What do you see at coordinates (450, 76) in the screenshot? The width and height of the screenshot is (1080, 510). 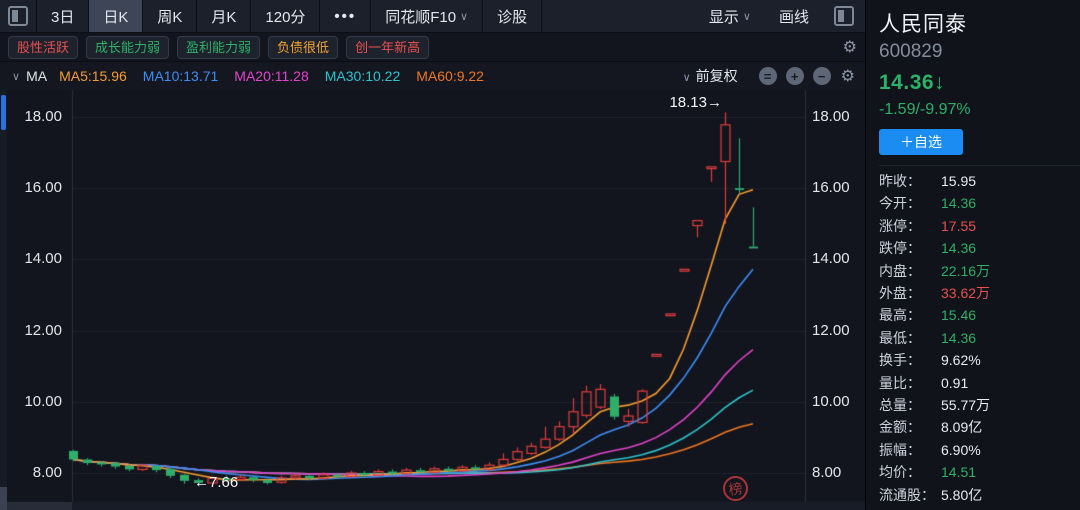 I see `ma-value-label: MA60:9.22` at bounding box center [450, 76].